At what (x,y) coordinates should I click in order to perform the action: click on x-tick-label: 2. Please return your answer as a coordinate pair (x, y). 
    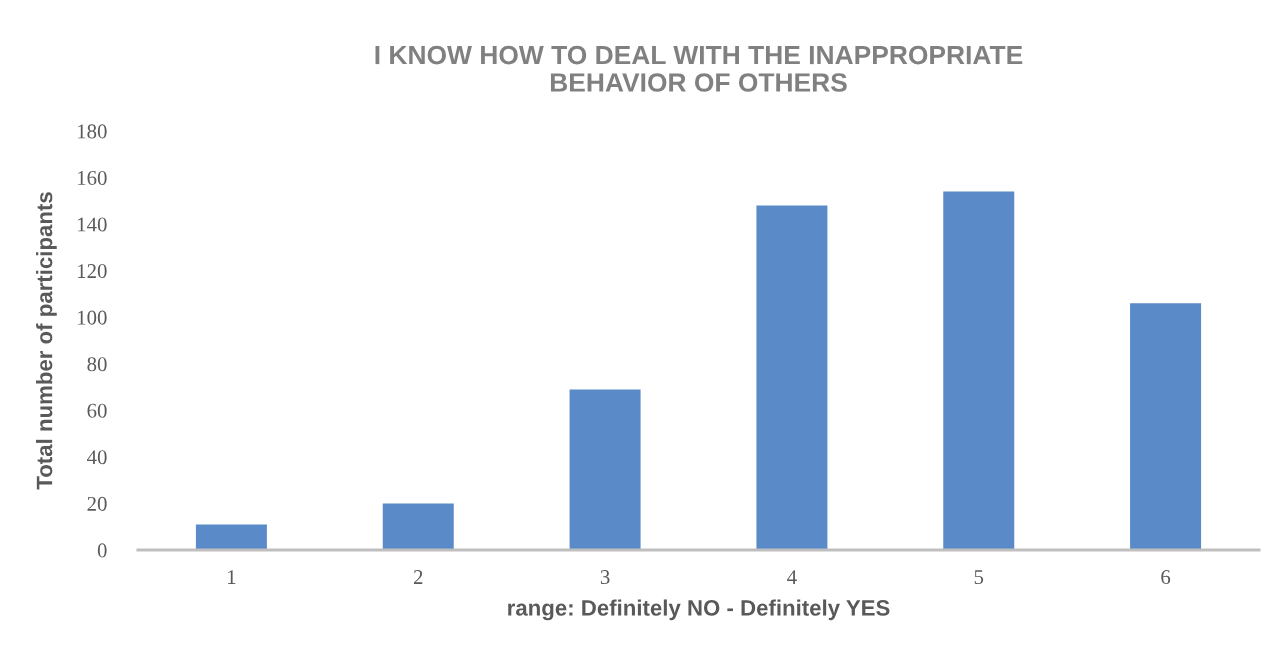
    Looking at the image, I should click on (418, 577).